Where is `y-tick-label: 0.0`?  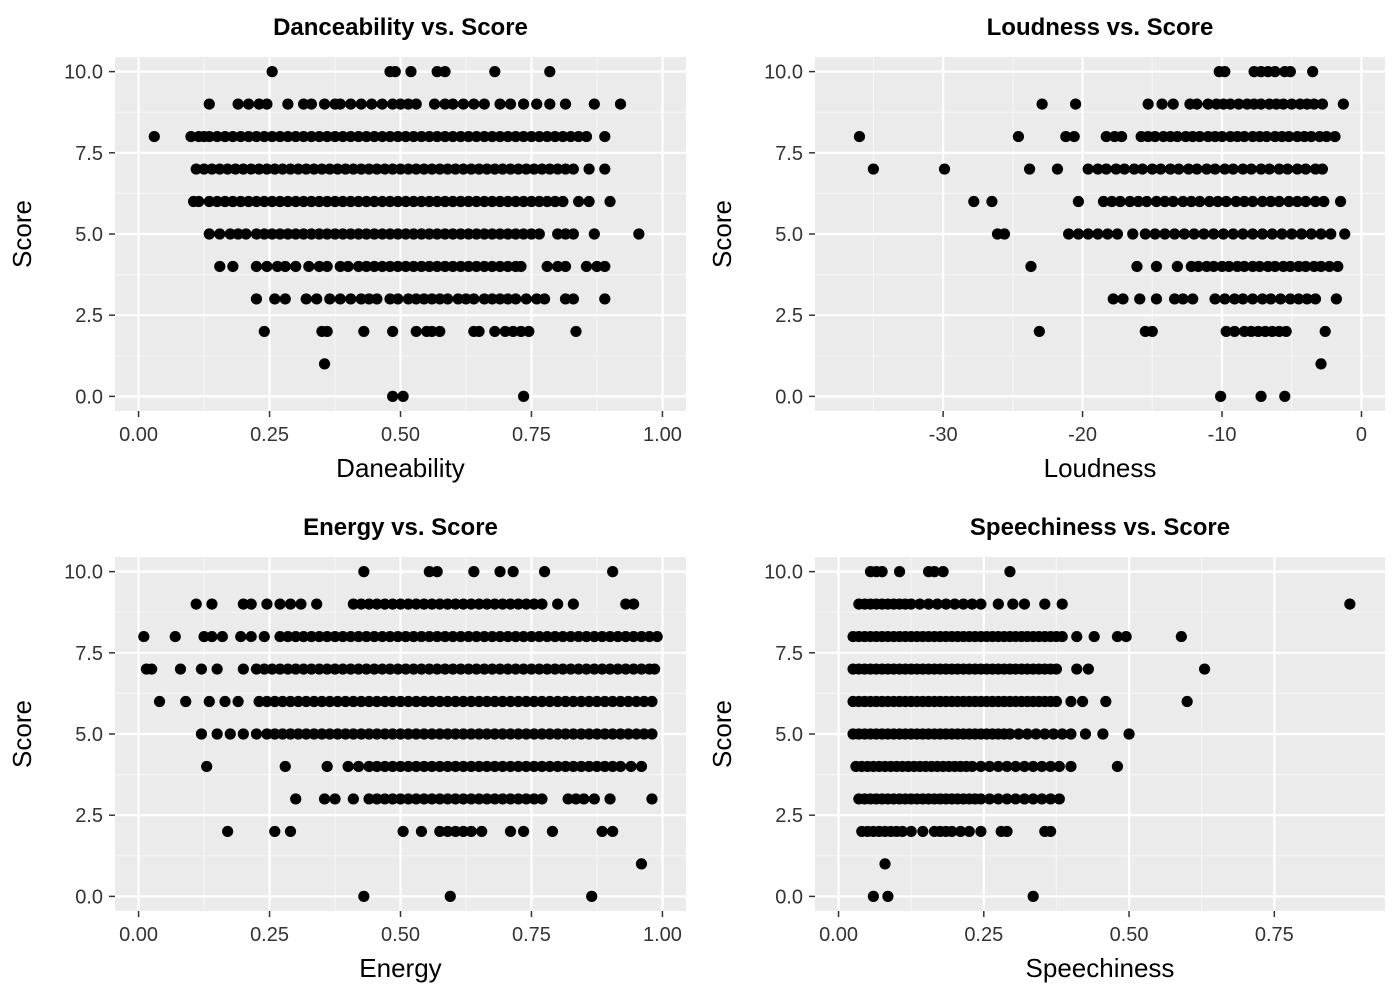 y-tick-label: 0.0 is located at coordinates (789, 897).